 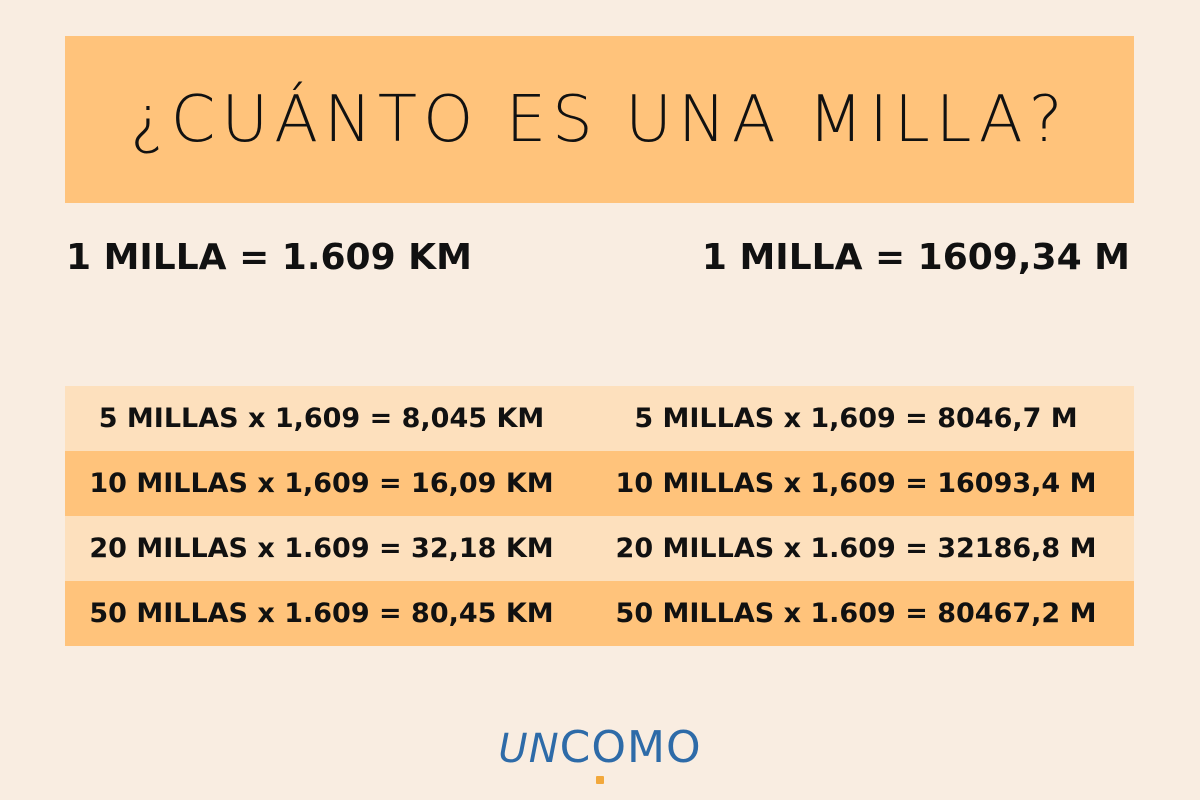 What do you see at coordinates (600, 780) in the screenshot?
I see `logo-dot-icon` at bounding box center [600, 780].